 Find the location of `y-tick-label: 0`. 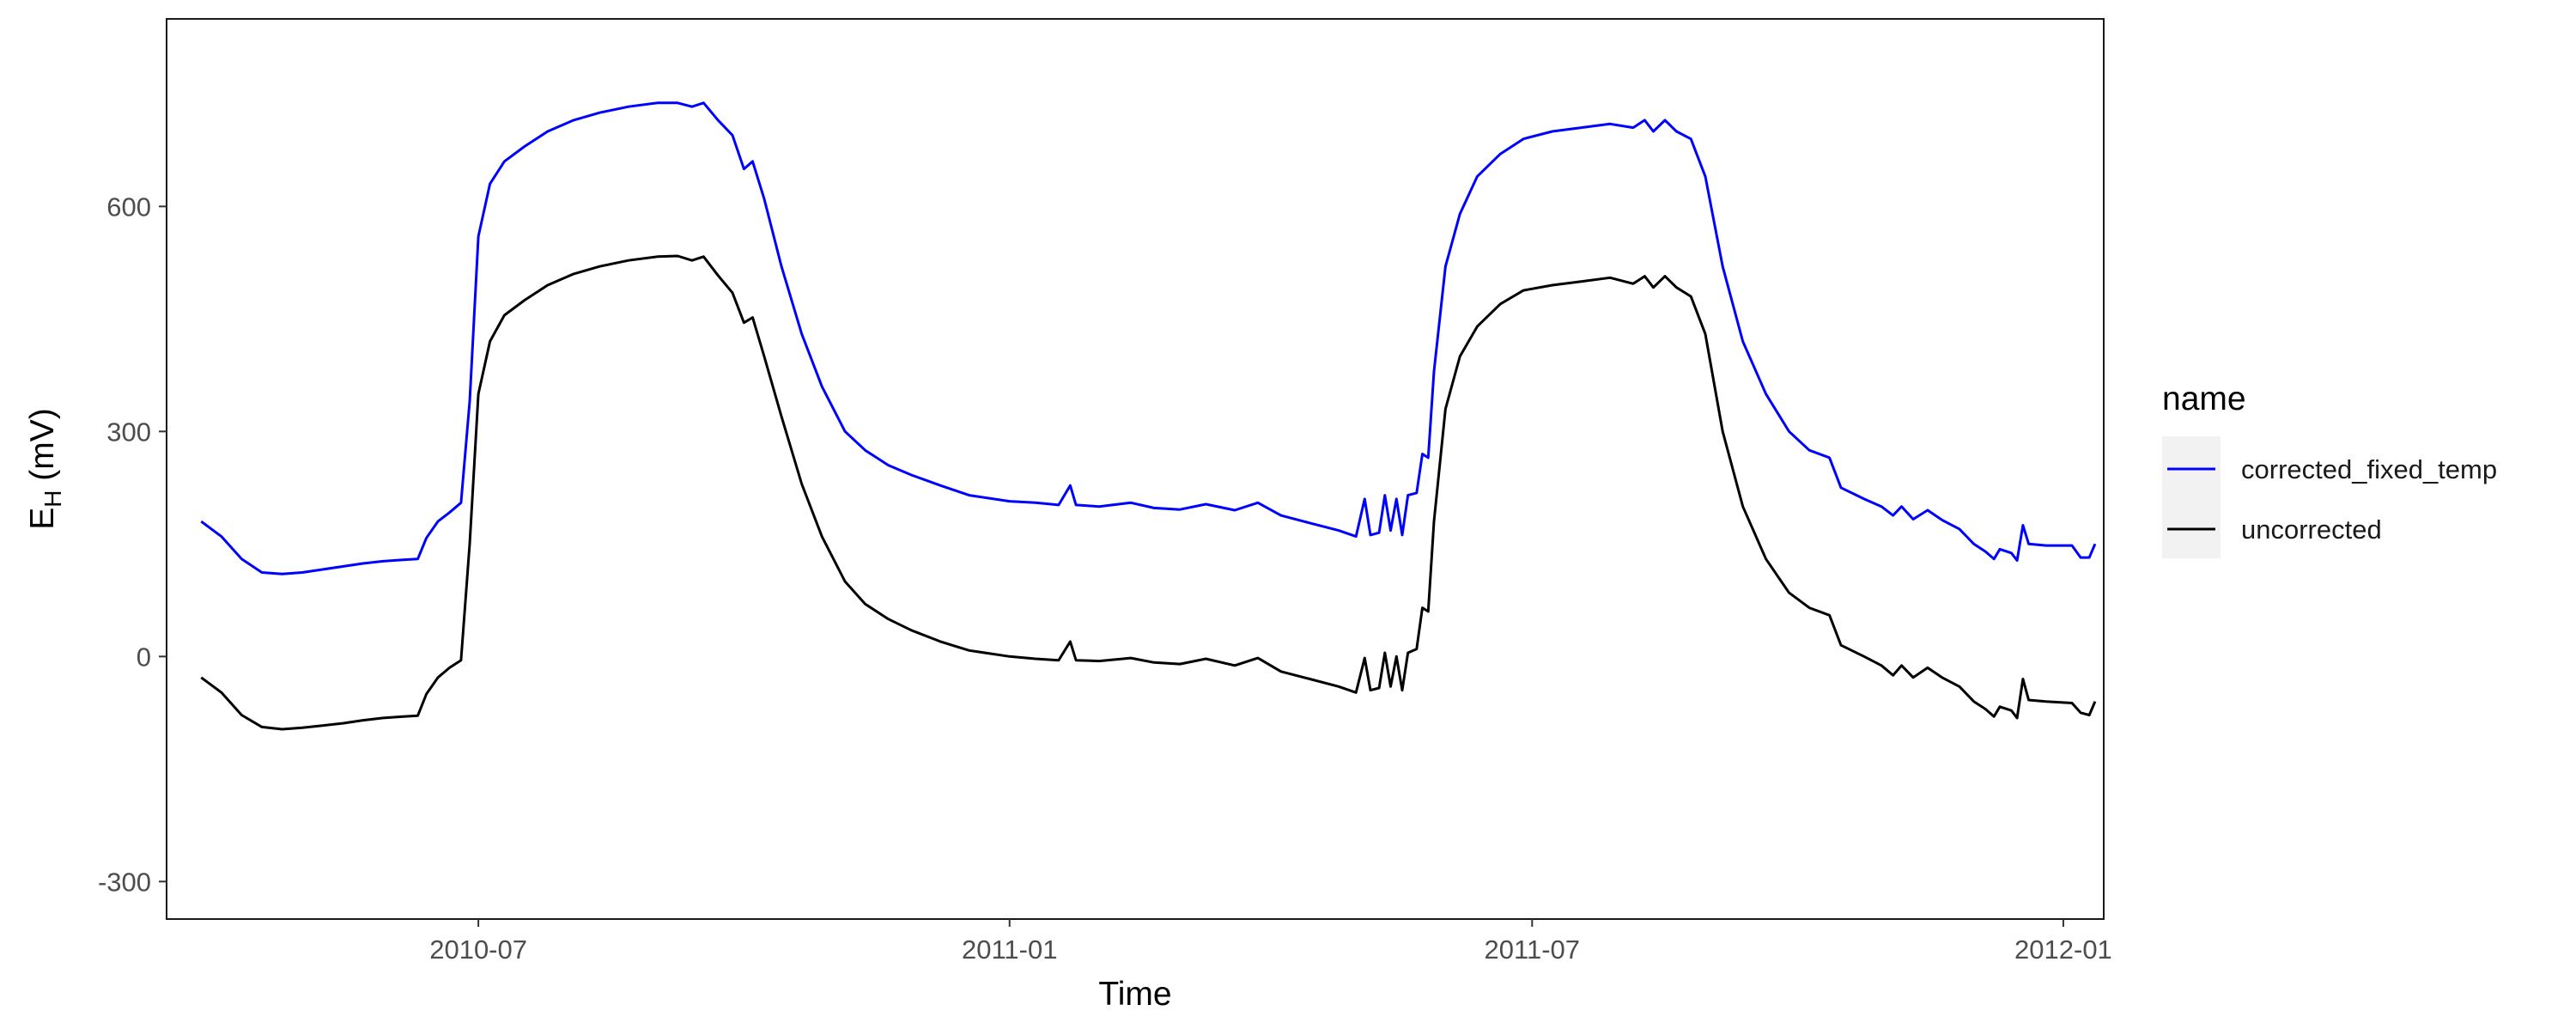

y-tick-label: 0 is located at coordinates (144, 657).